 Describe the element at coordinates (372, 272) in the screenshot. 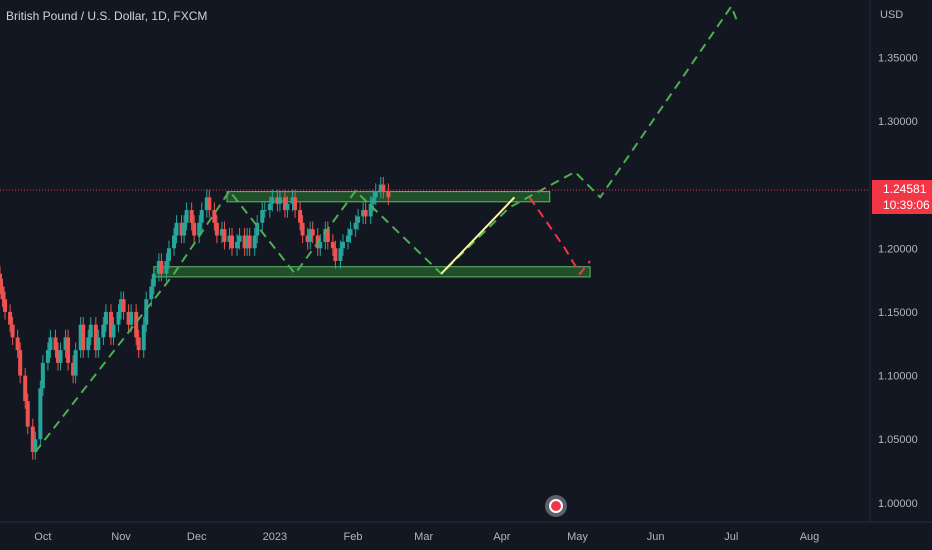

I see `support-zone` at that location.